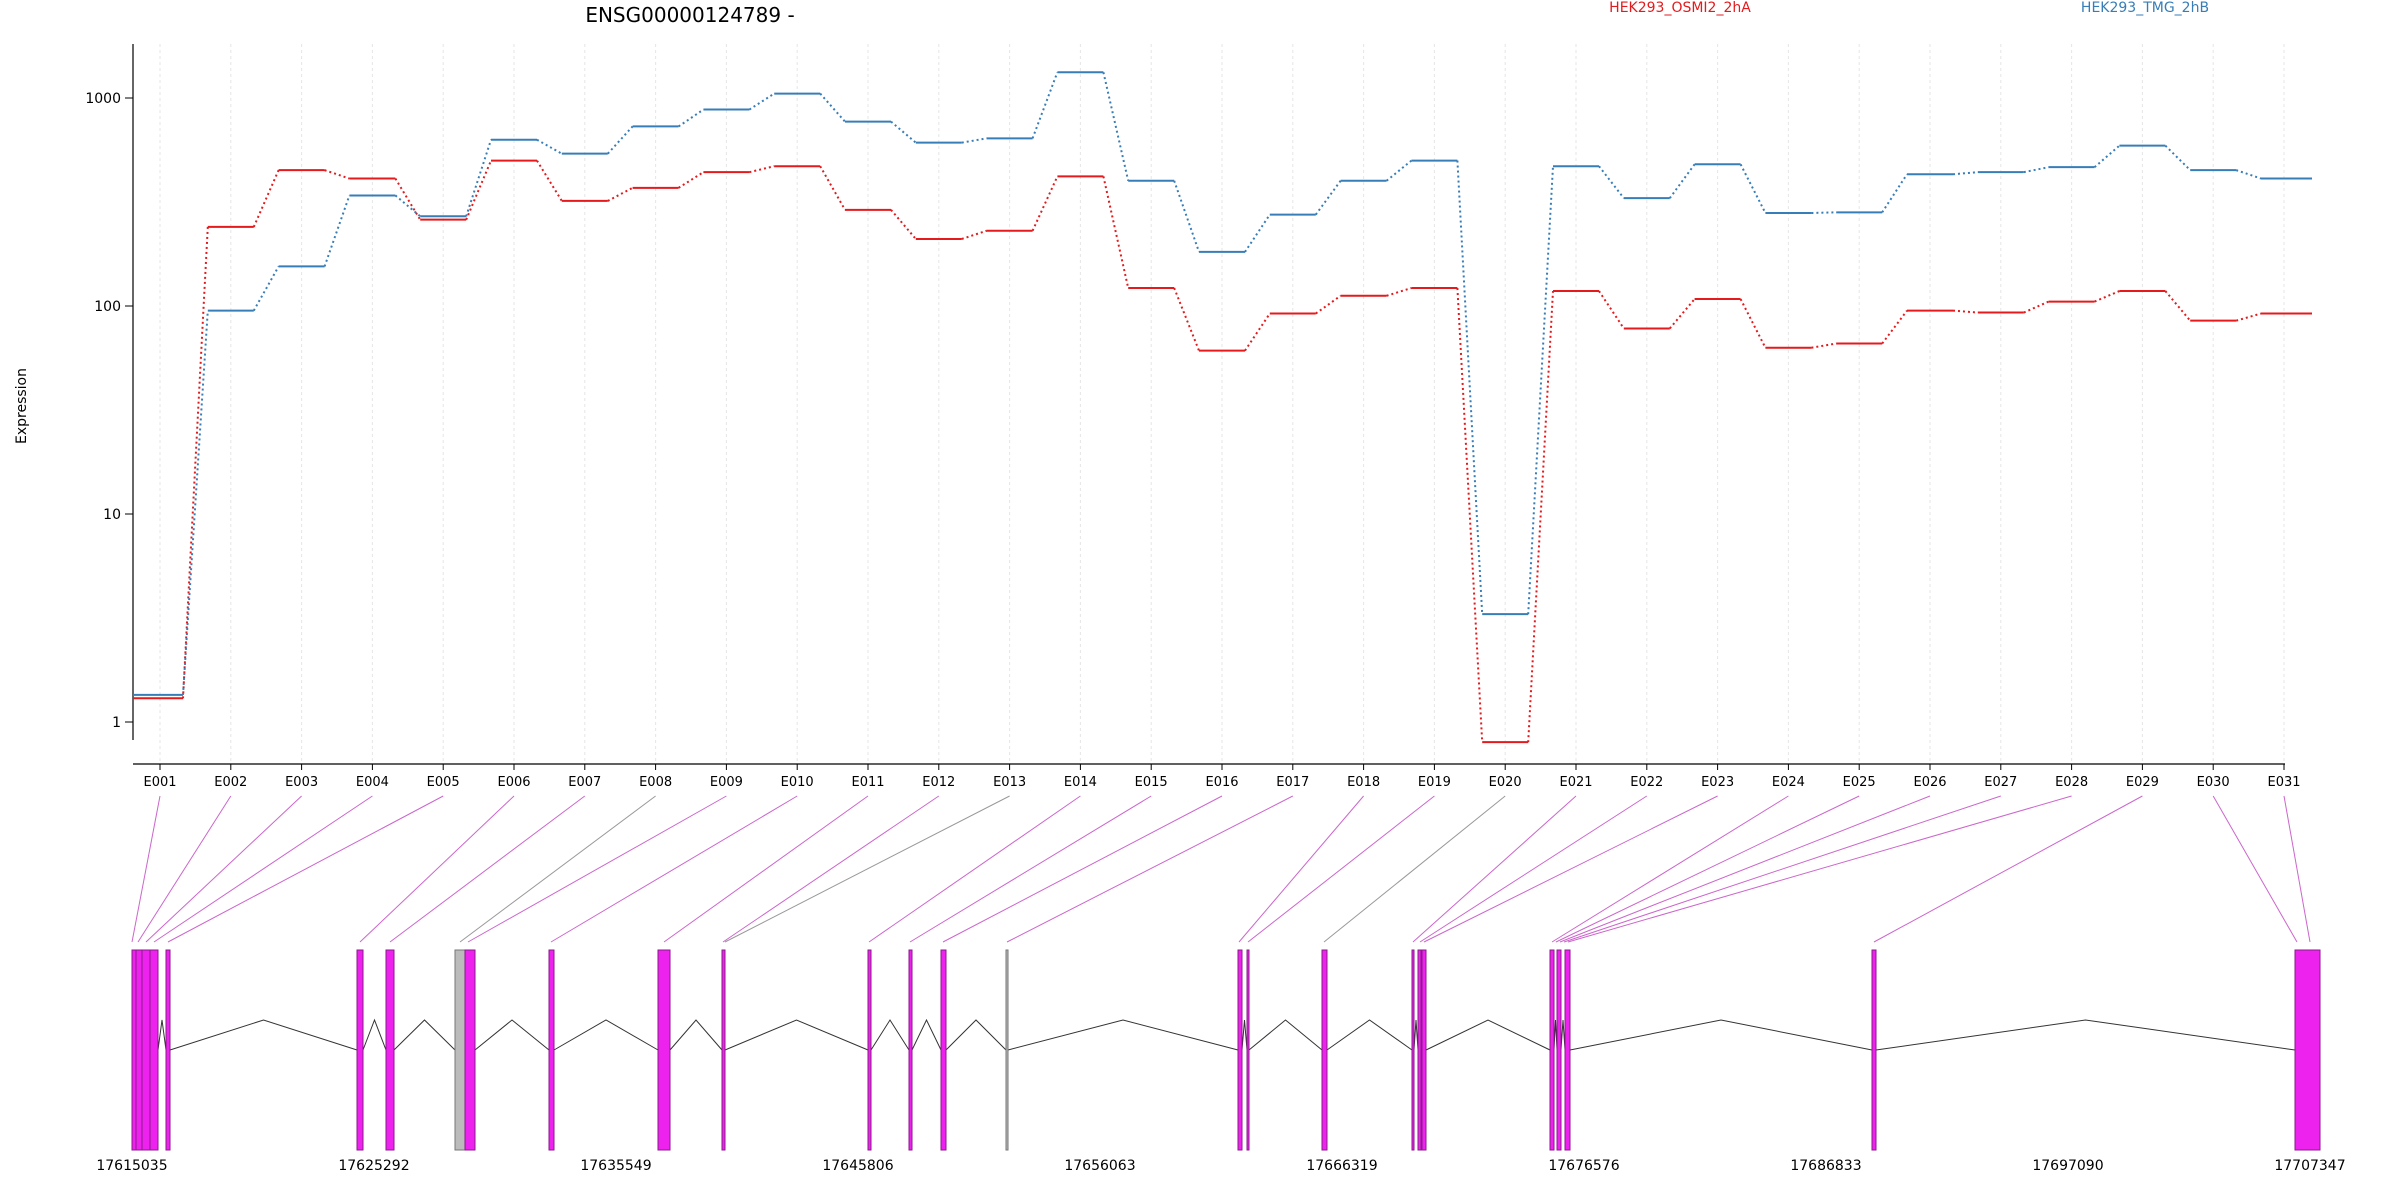 This screenshot has height=1200, width=2400. What do you see at coordinates (1575, 782) in the screenshot?
I see `x-tick-label: E021` at bounding box center [1575, 782].